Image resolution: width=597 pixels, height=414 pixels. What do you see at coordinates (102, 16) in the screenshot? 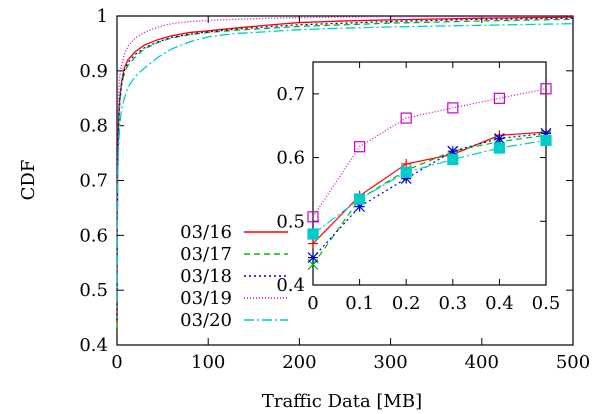
I see `y-tick-label: 1` at bounding box center [102, 16].